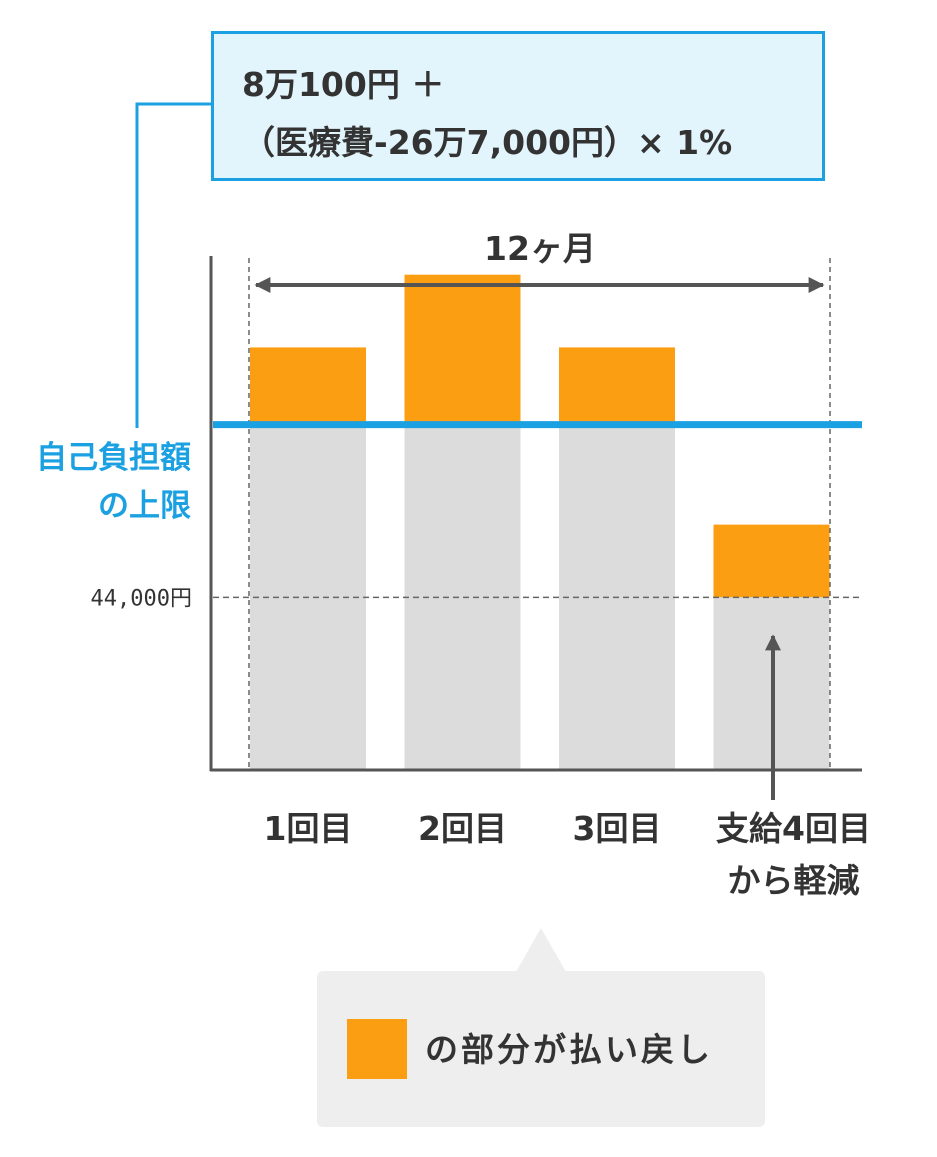 This screenshot has height=1157, width=937. I want to click on limit-label-line-2: の上限, so click(144, 506).